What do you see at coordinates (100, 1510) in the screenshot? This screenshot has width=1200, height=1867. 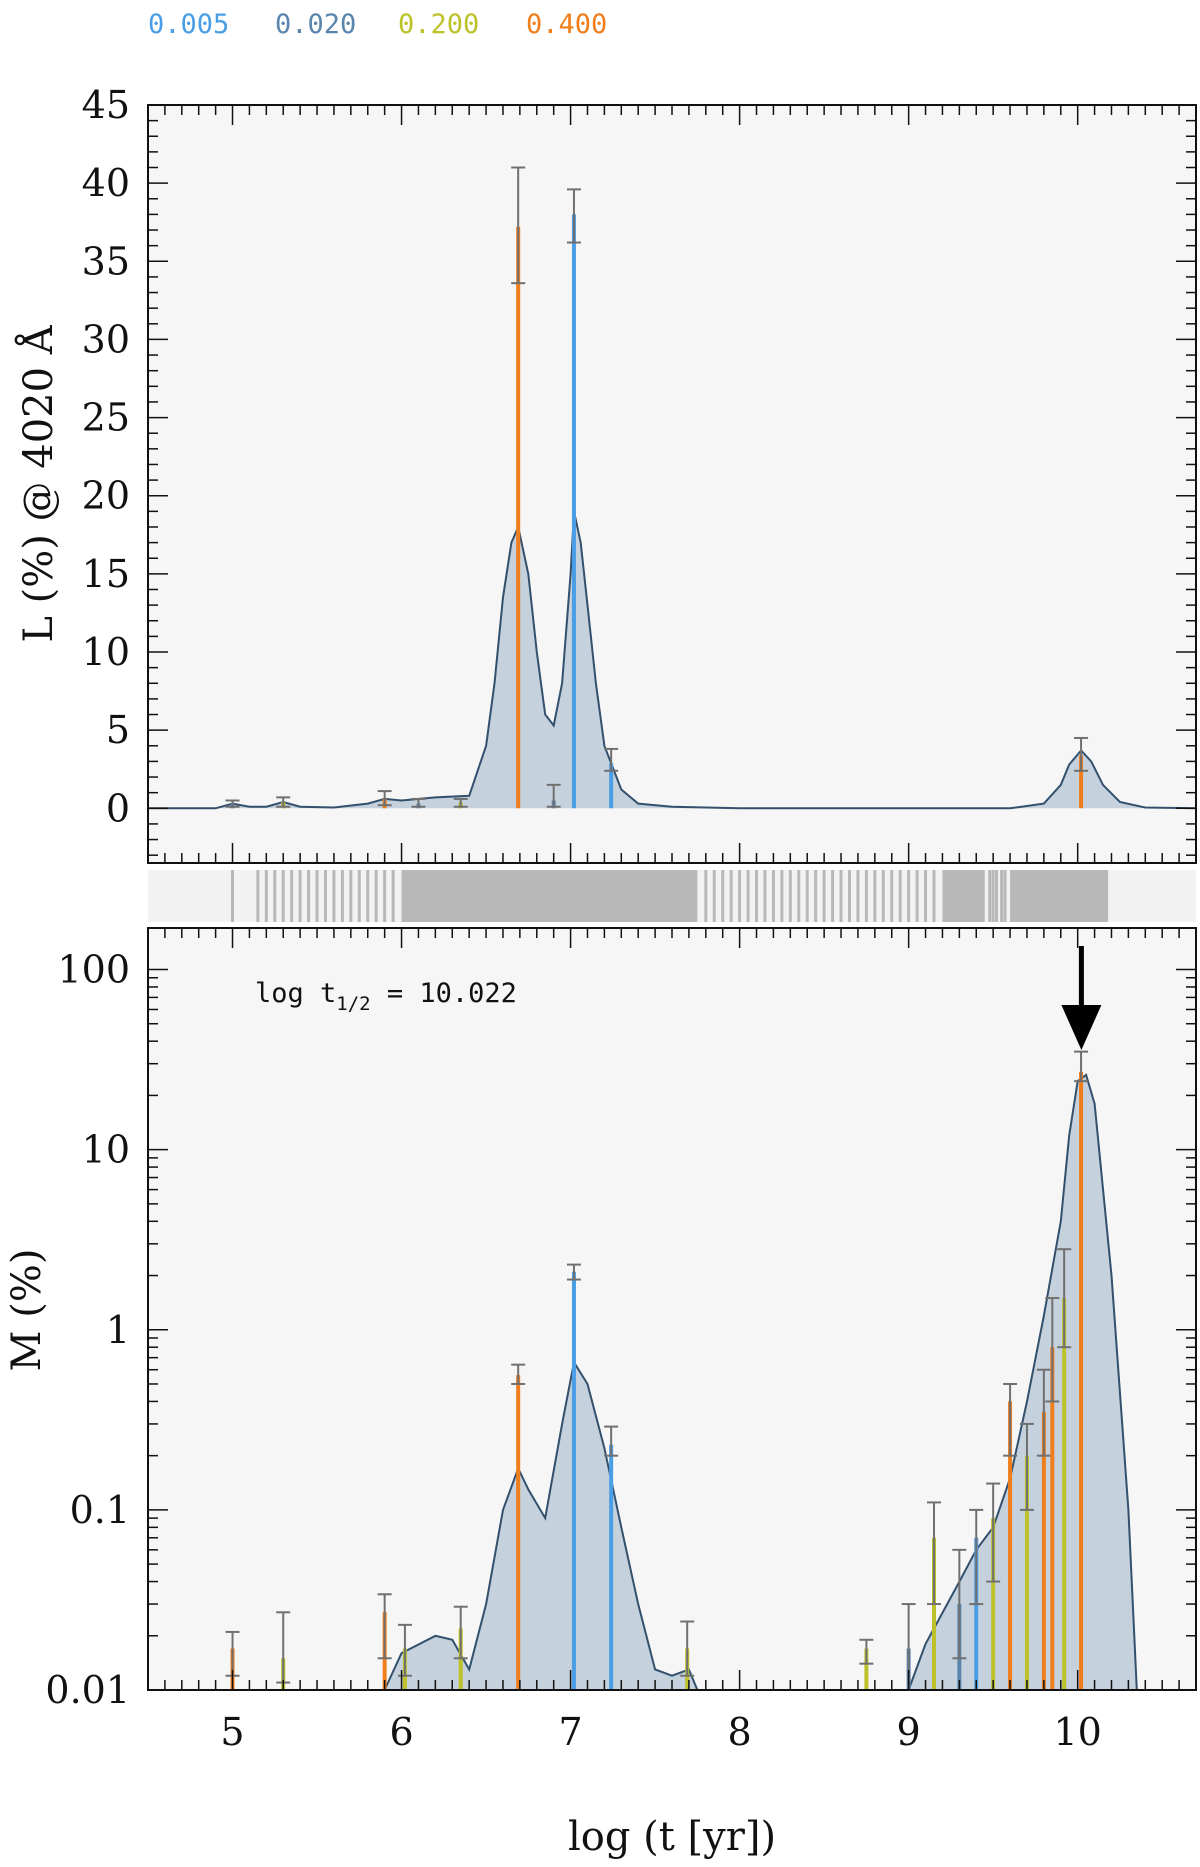 I see `bot-y-tick-label: 0.1` at bounding box center [100, 1510].